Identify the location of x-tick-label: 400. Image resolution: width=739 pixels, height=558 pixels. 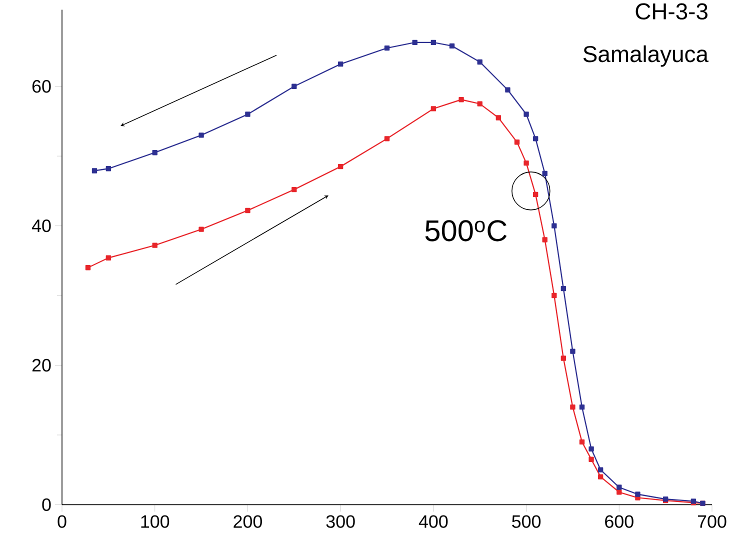
(433, 521).